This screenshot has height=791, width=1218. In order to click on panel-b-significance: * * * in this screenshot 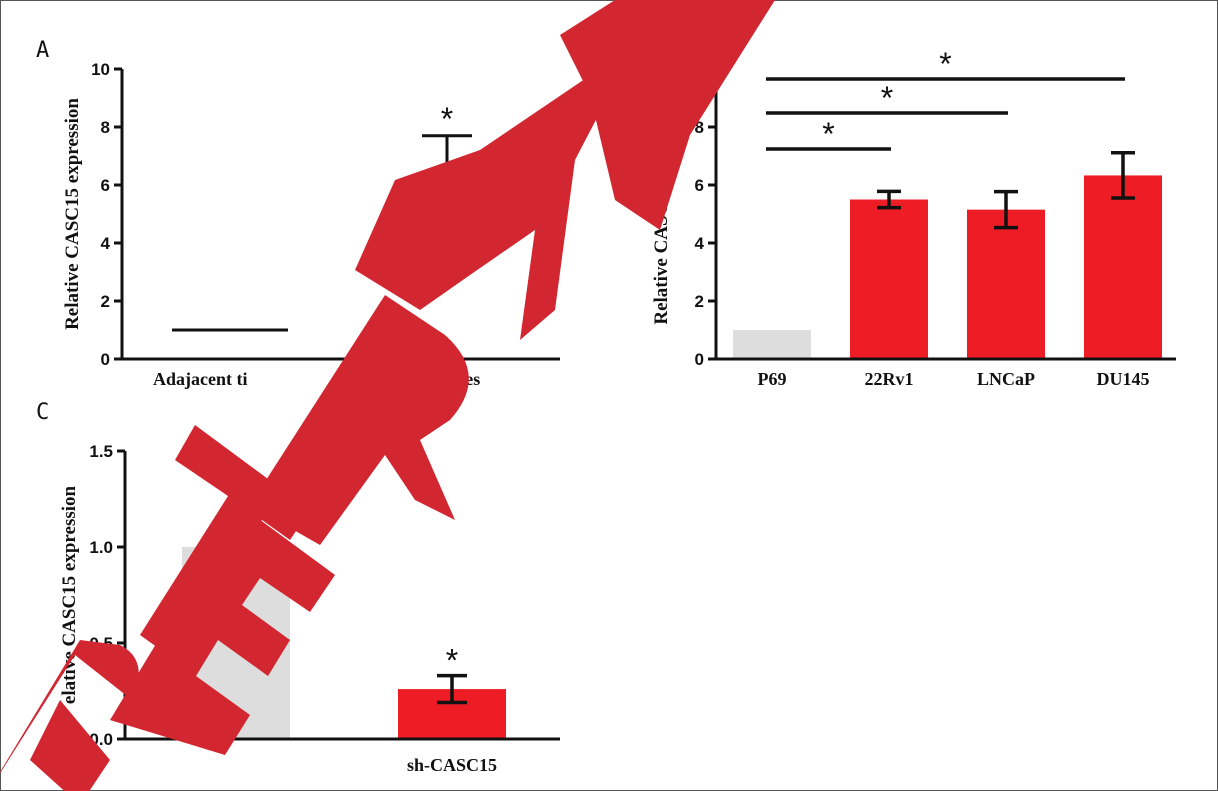, I will do `click(945, 99)`.